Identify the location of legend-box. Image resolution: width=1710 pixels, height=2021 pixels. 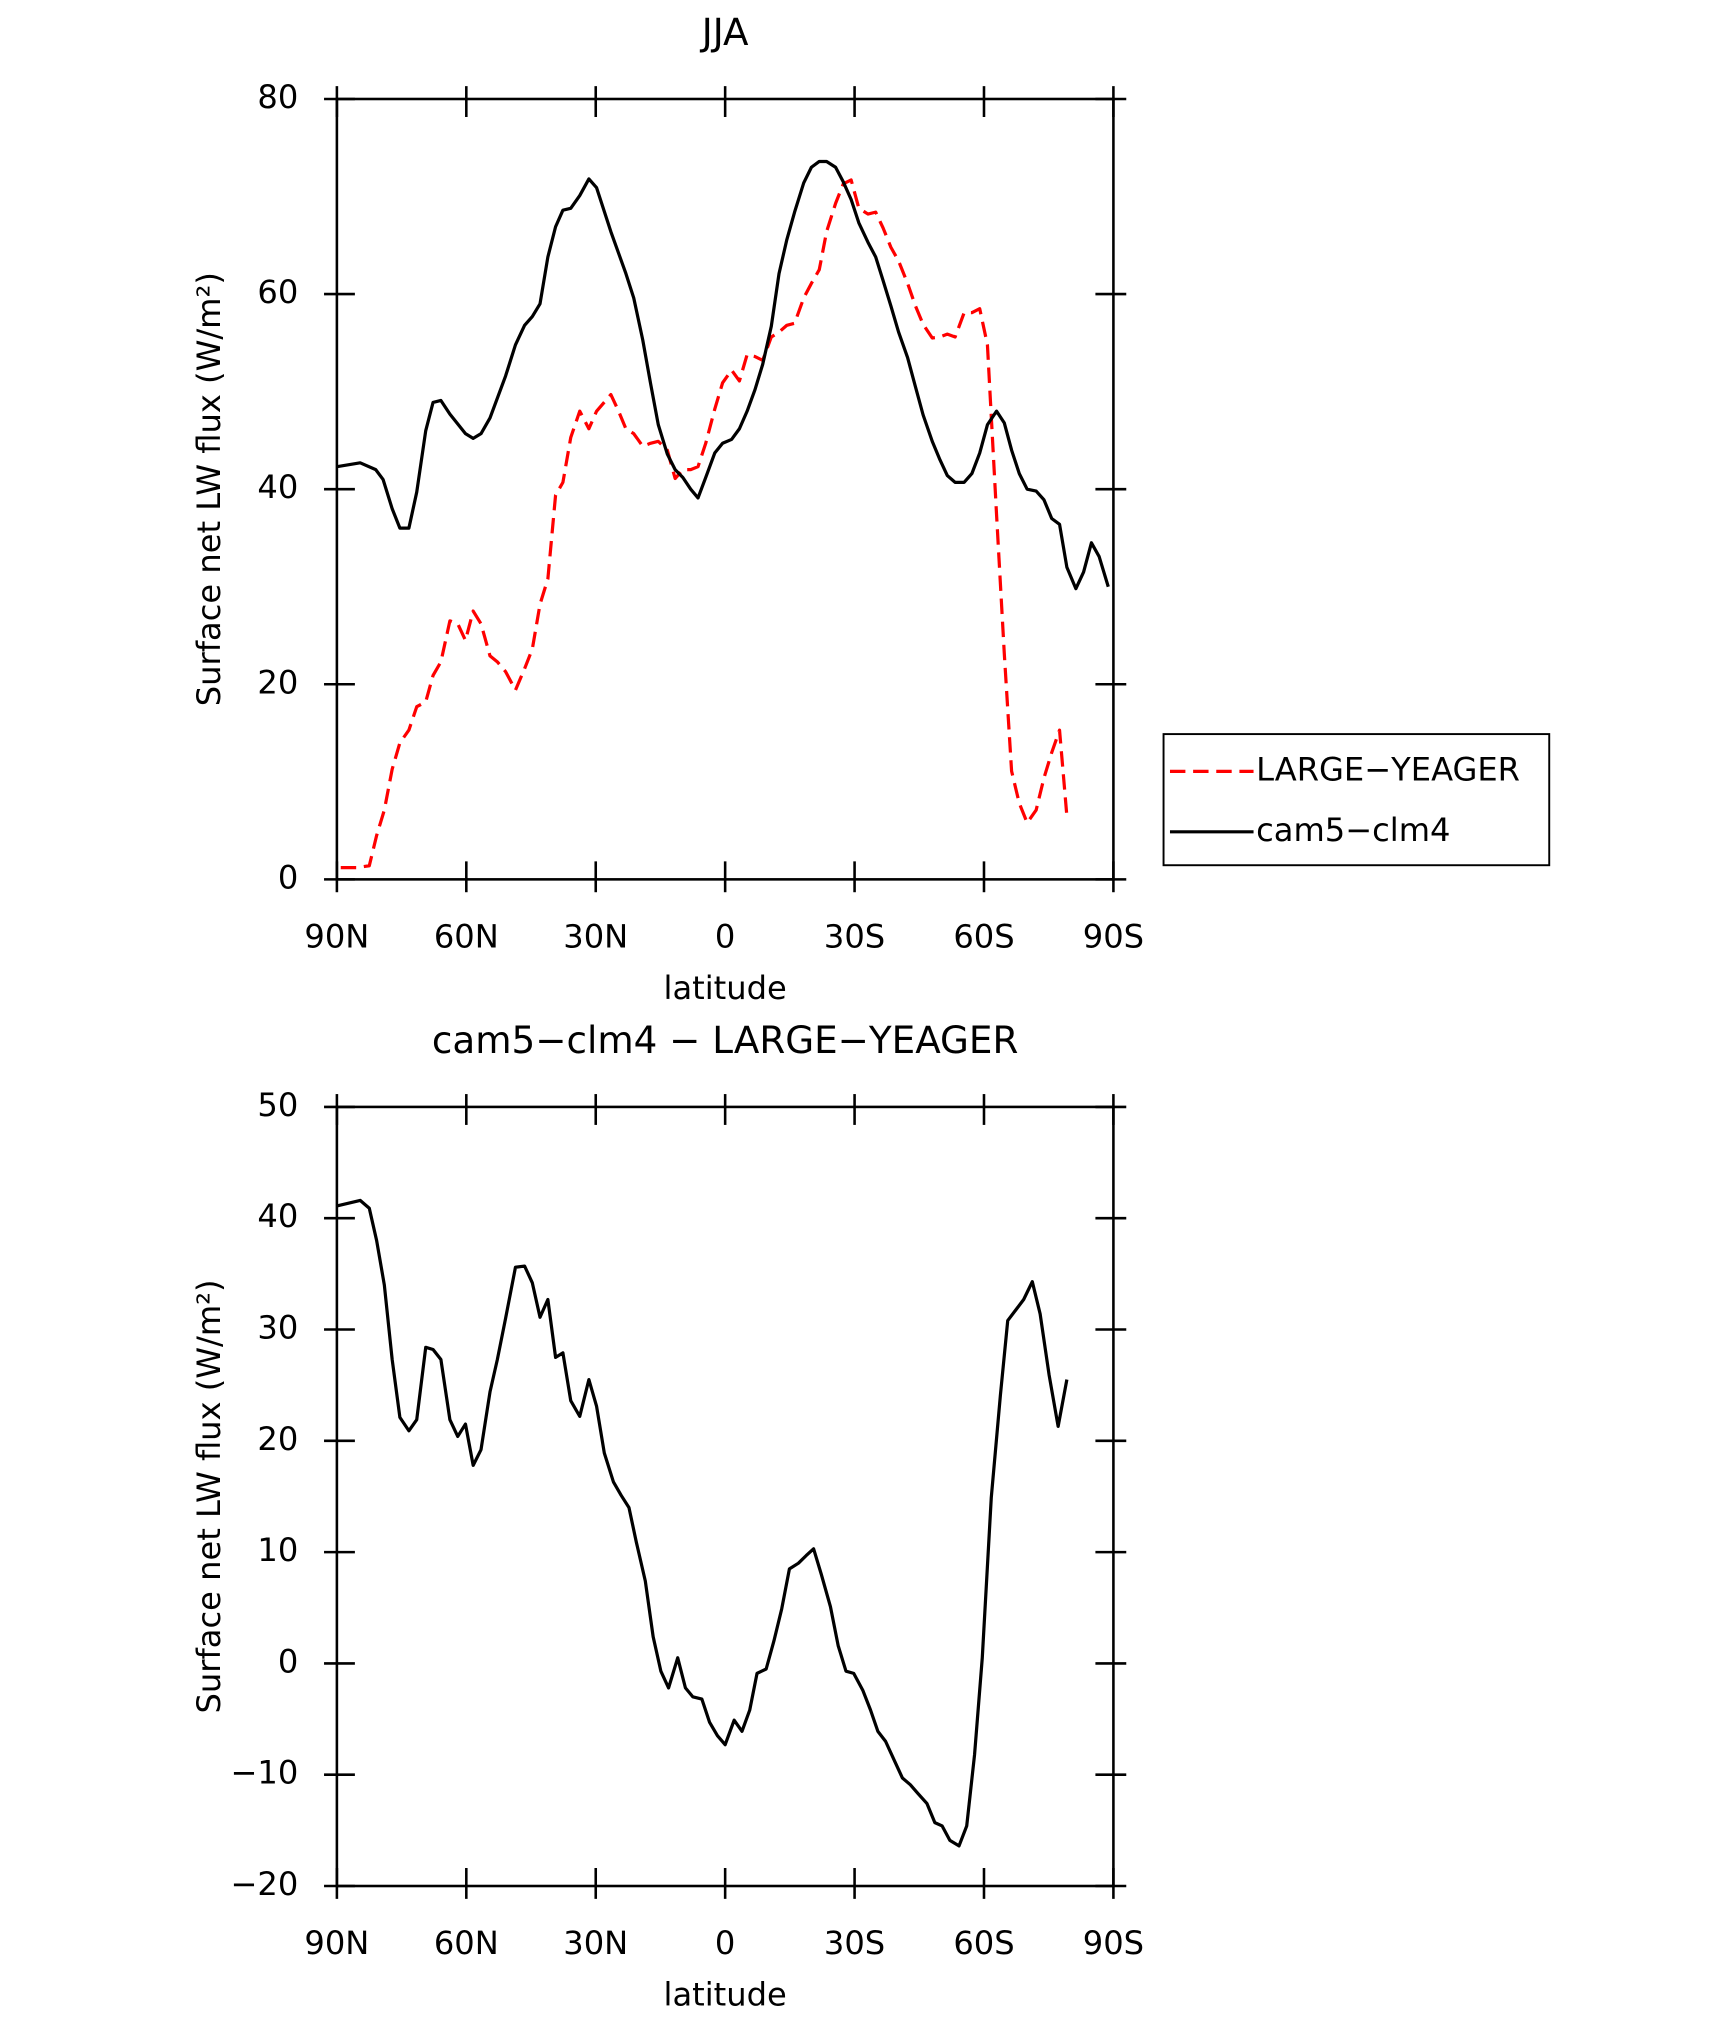
(1356, 800).